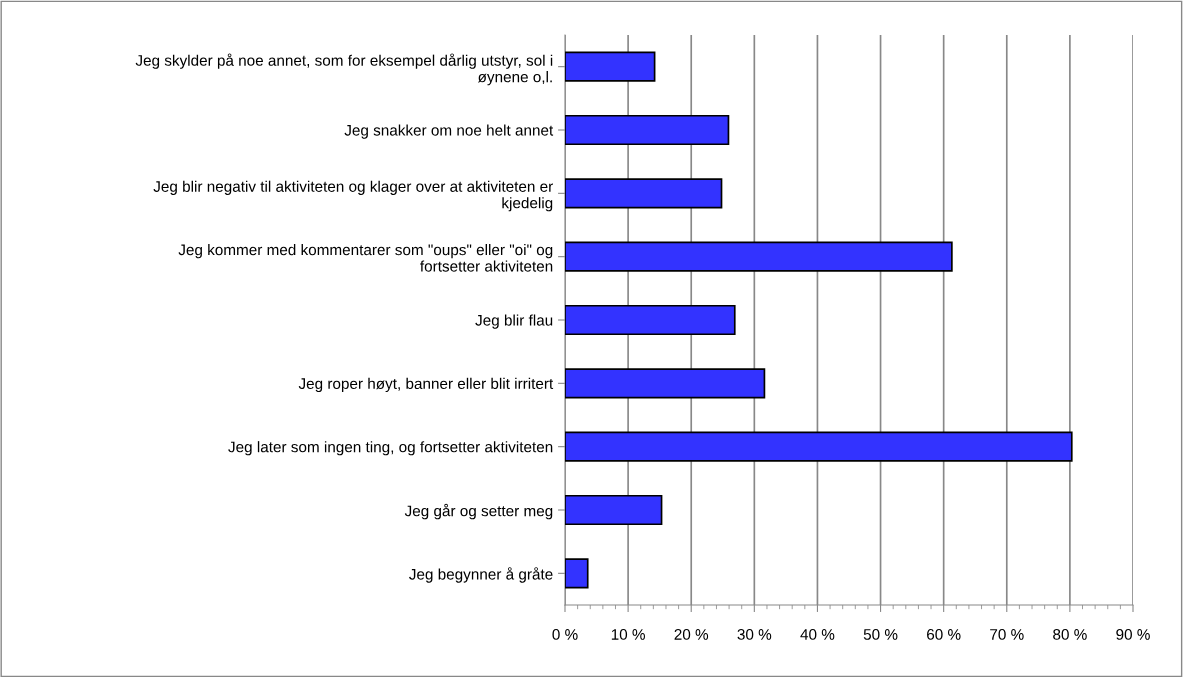 The image size is (1184, 677). I want to click on x-tick-label: 80 %, so click(1070, 634).